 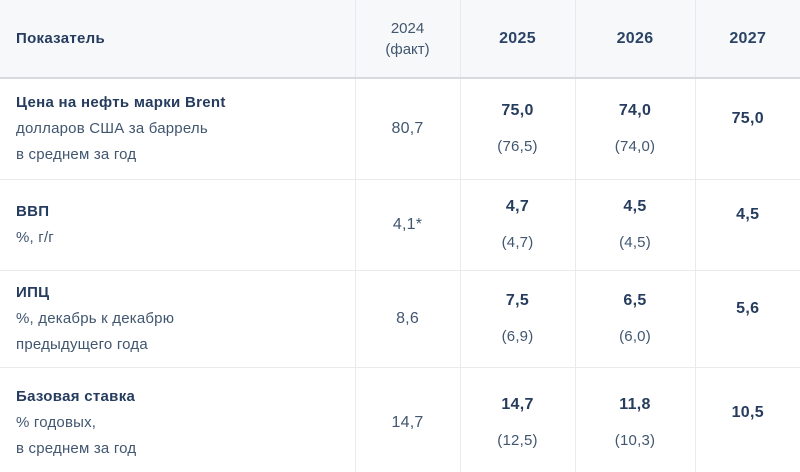 What do you see at coordinates (407, 319) in the screenshot?
I see `fact-2024-value: 8,6` at bounding box center [407, 319].